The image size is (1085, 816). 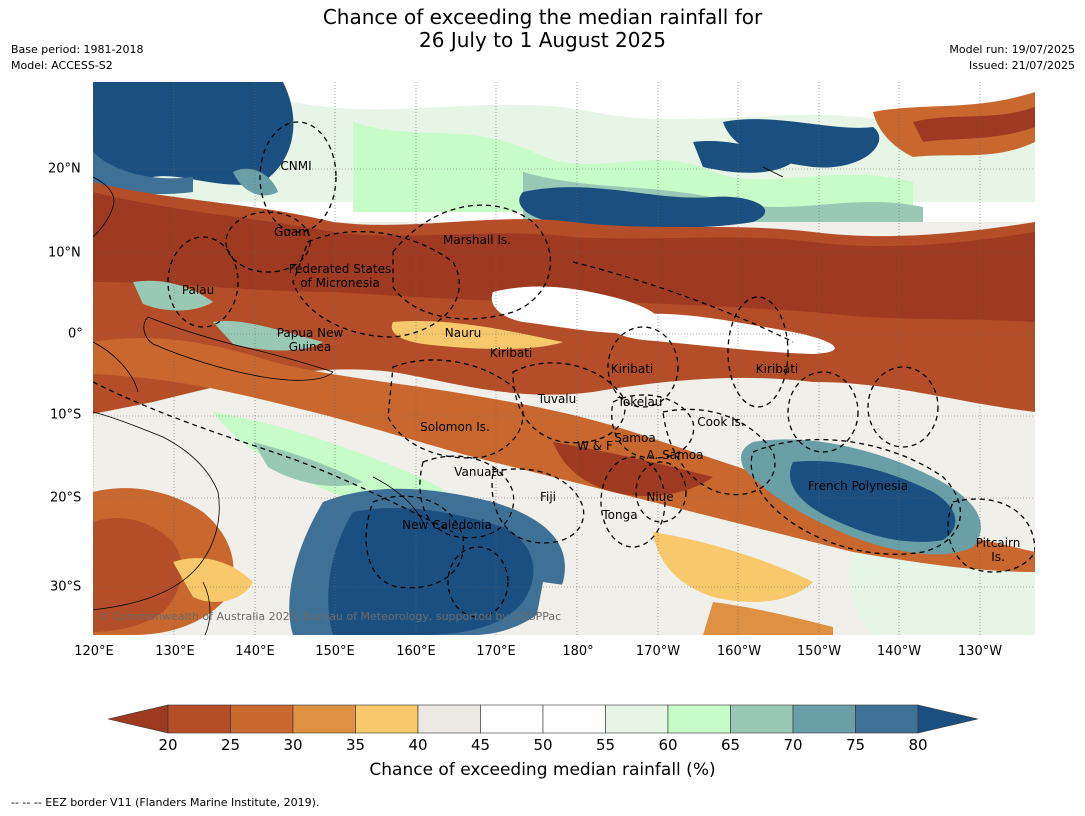 I want to click on region-label-fsm-1: Federated States, so click(x=340, y=269).